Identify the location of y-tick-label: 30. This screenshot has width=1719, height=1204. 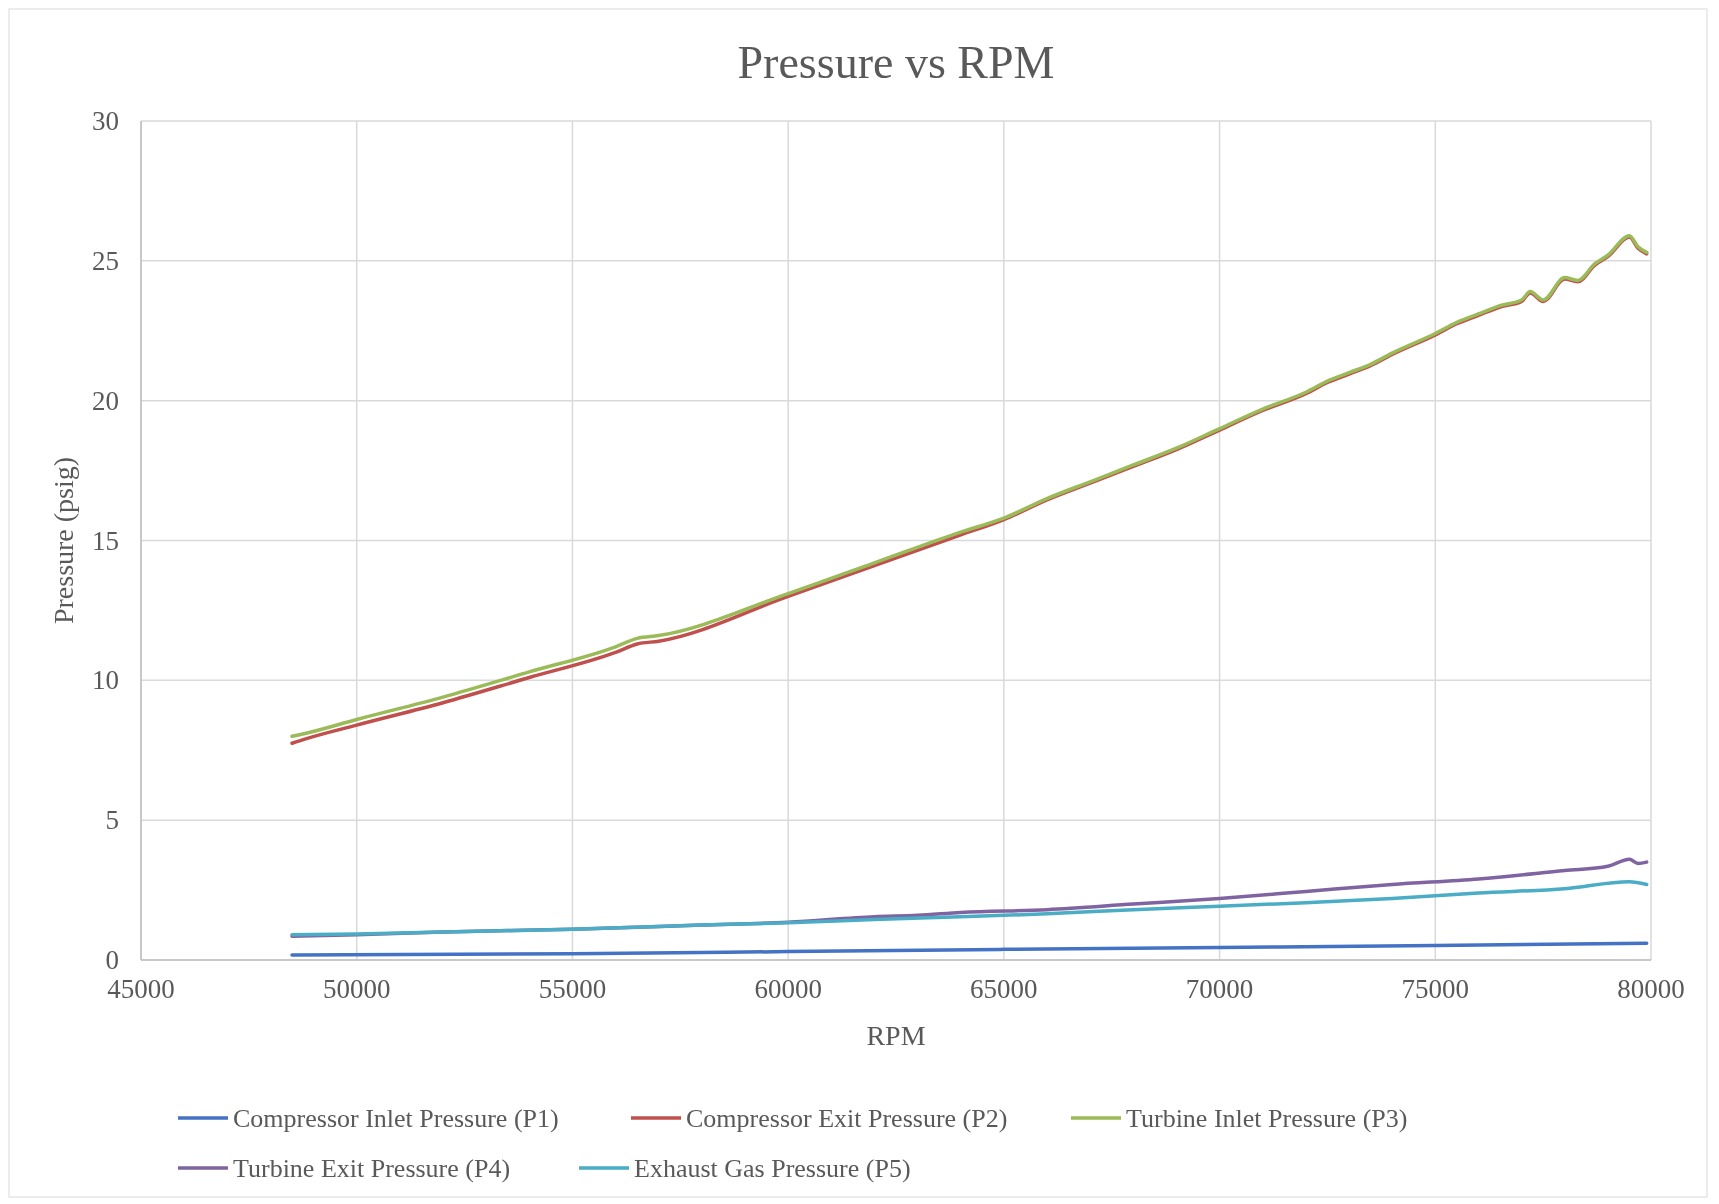
(105, 121).